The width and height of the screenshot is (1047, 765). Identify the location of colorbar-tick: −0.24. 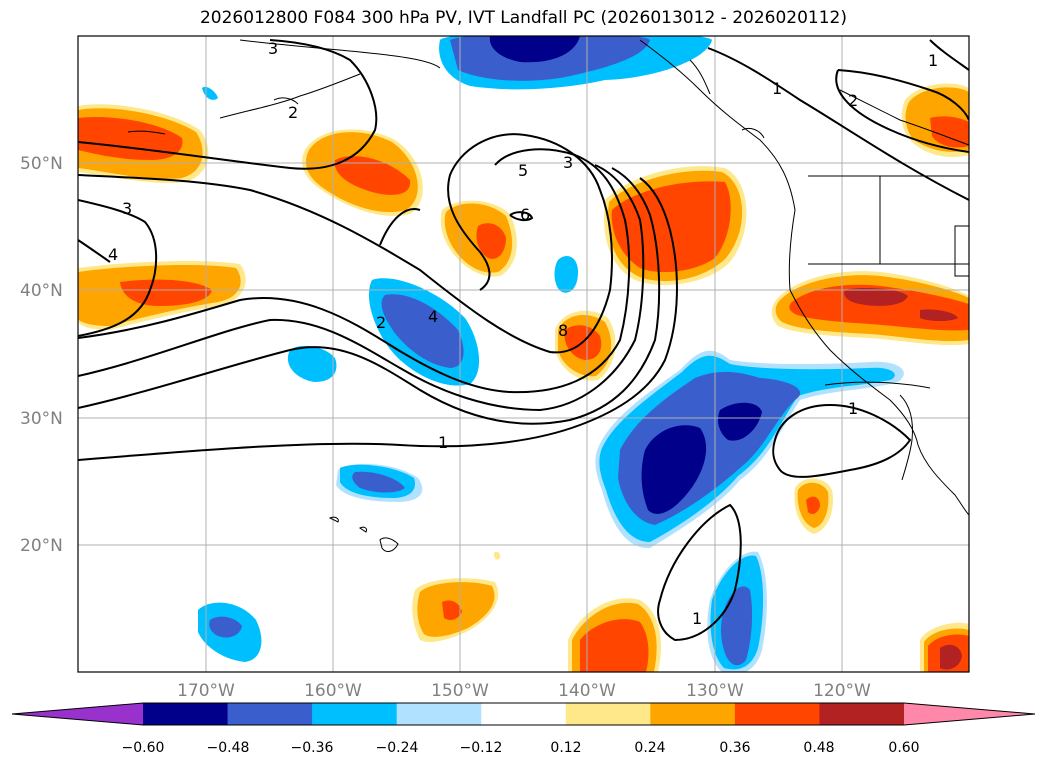
(397, 748).